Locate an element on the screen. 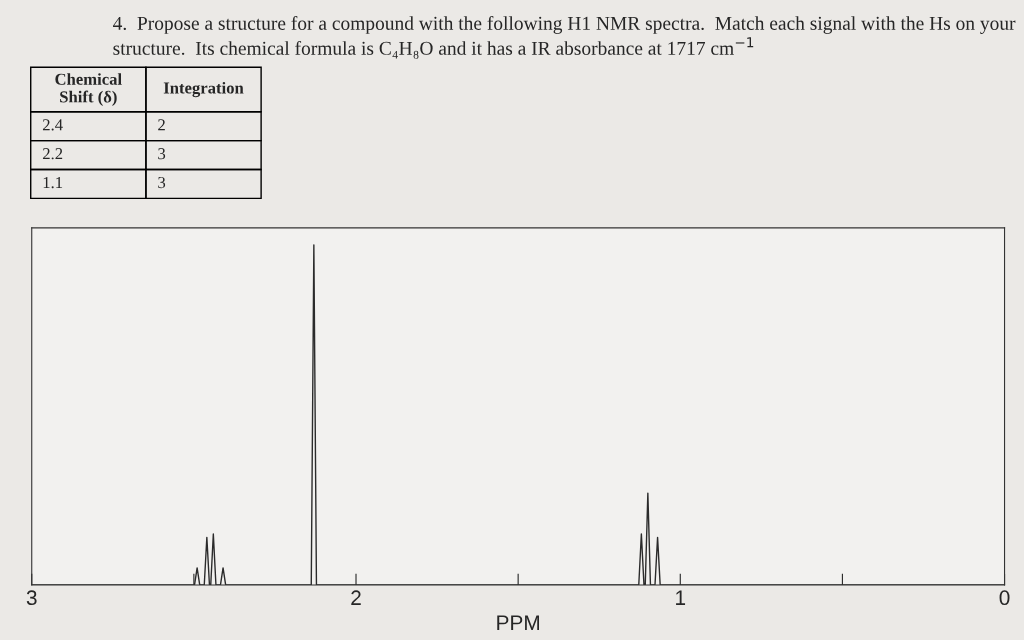 The image size is (1024, 640). x-axis-title: PPM is located at coordinates (518, 622).